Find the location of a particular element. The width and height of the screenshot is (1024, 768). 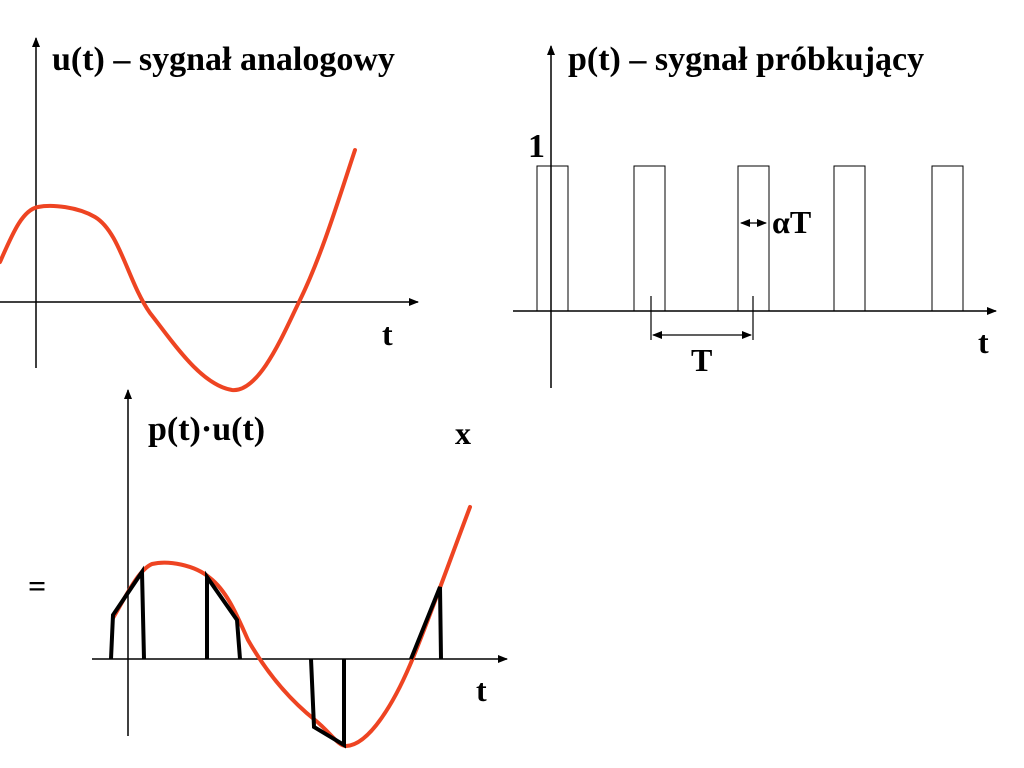

product-signal-curve is located at coordinates (291, 627).